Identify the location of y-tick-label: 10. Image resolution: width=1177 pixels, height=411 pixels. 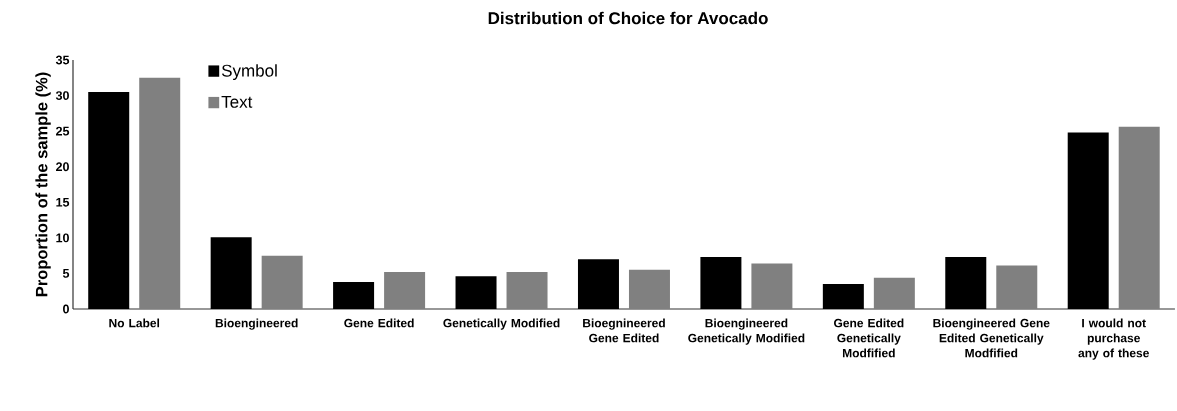
(62, 238).